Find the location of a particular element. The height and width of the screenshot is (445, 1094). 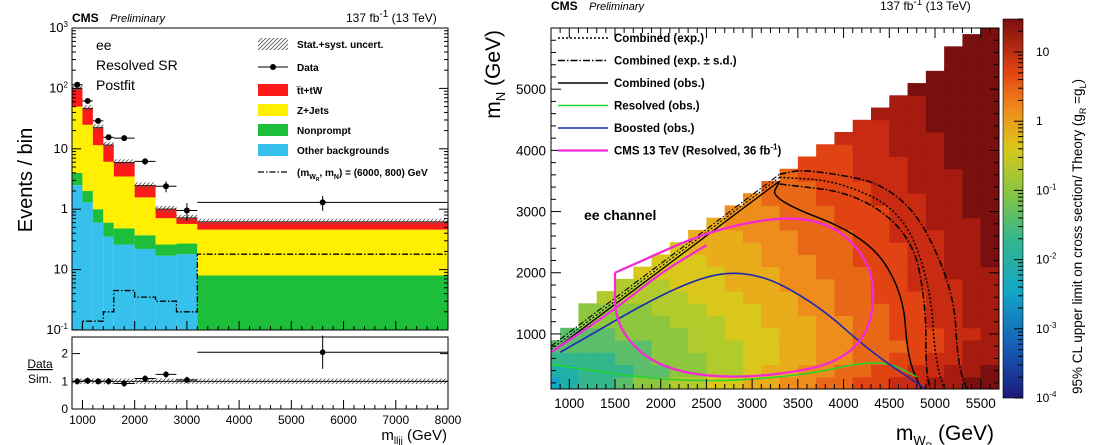

contour-cms-36fb is located at coordinates (744, 297).